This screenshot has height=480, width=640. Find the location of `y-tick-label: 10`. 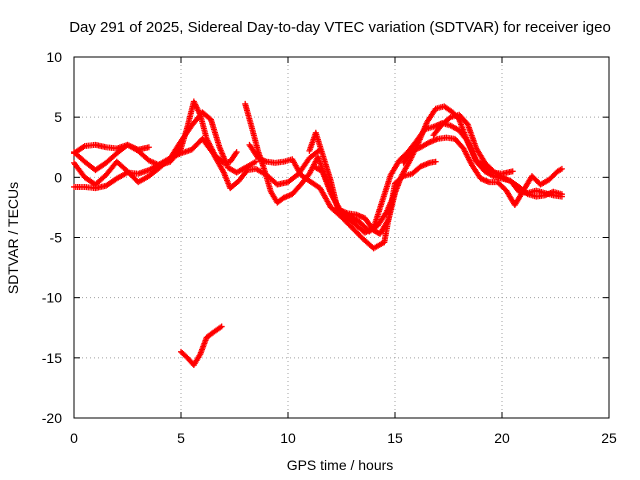

y-tick-label: 10 is located at coordinates (54, 57).